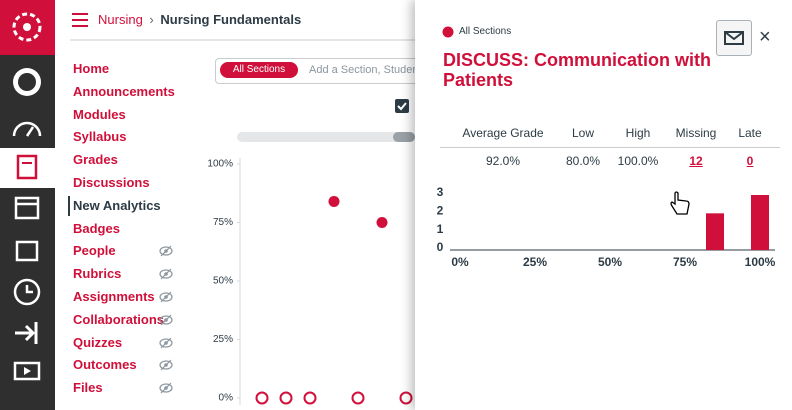  What do you see at coordinates (231, 19) in the screenshot?
I see `breadcrumb-current: Nursing Fundamentals` at bounding box center [231, 19].